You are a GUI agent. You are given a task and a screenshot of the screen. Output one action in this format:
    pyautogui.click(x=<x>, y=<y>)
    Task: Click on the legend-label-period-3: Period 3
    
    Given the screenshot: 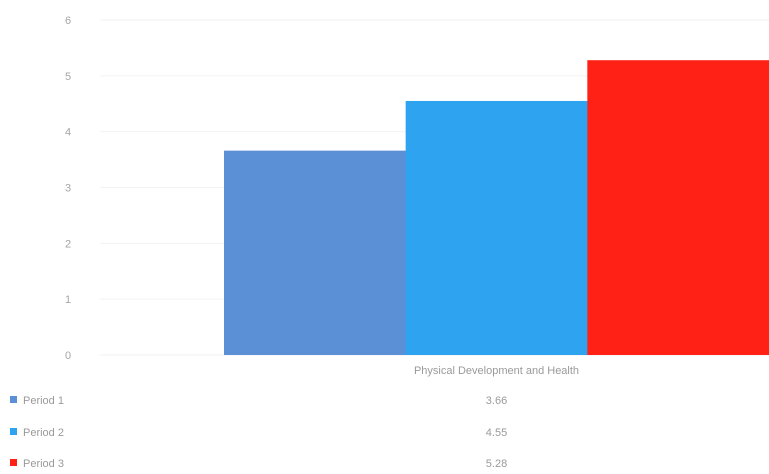 What is the action you would take?
    pyautogui.click(x=43, y=464)
    